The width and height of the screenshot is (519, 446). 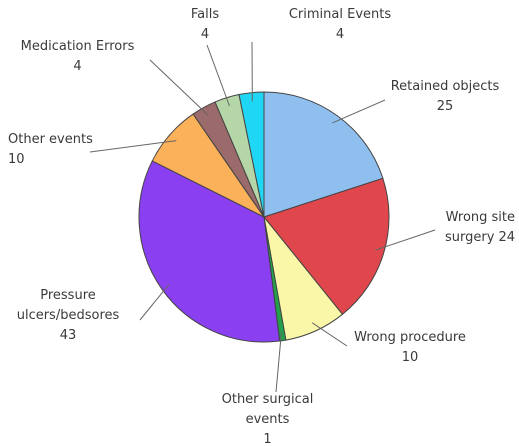 I want to click on value-label: 24, so click(x=506, y=237).